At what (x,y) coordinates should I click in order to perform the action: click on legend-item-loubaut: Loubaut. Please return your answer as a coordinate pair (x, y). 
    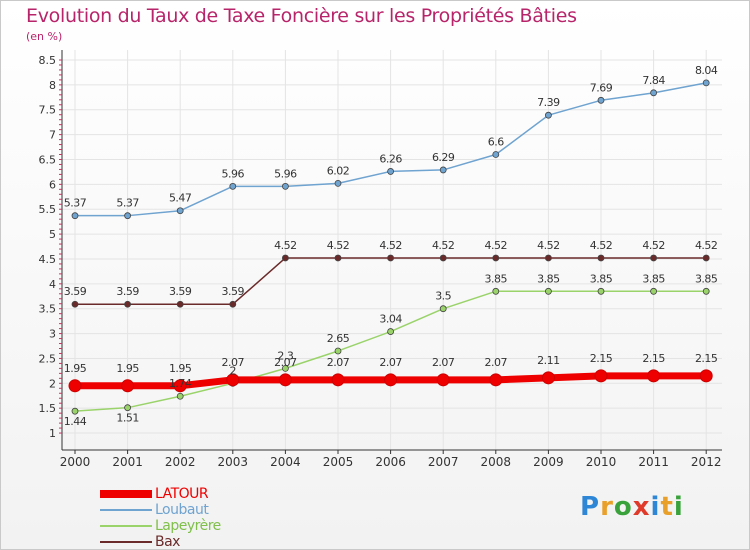
    Looking at the image, I should click on (200, 510).